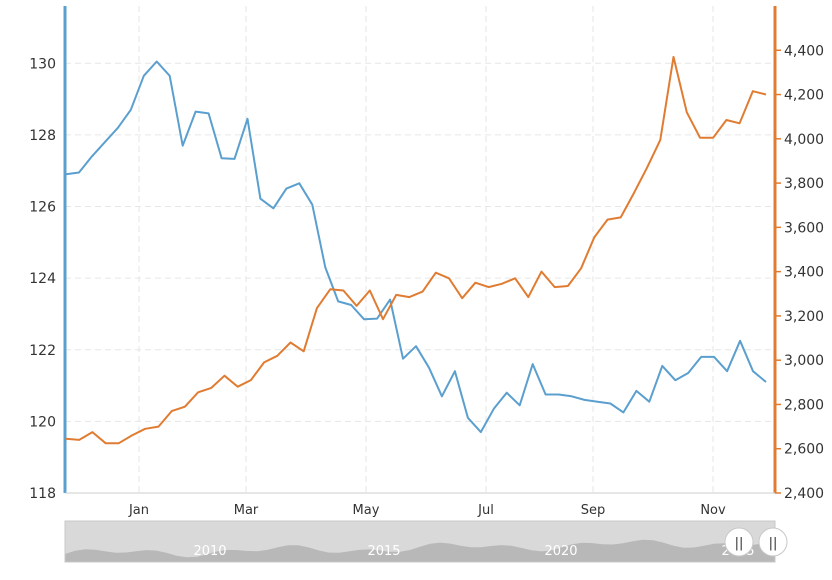  Describe the element at coordinates (42, 136) in the screenshot. I see `left-axis-tick-label: 128` at that location.